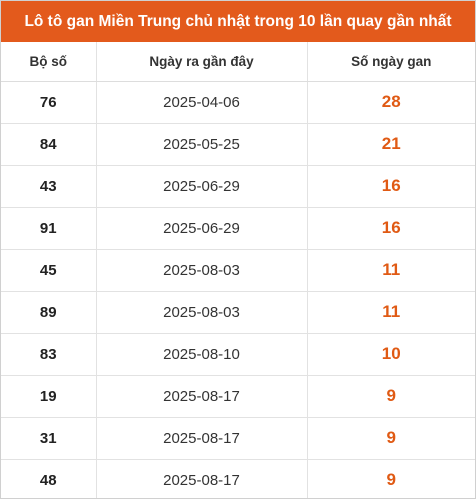 The height and width of the screenshot is (499, 476). Describe the element at coordinates (390, 62) in the screenshot. I see `column-header-days: Số ngày gan` at that location.